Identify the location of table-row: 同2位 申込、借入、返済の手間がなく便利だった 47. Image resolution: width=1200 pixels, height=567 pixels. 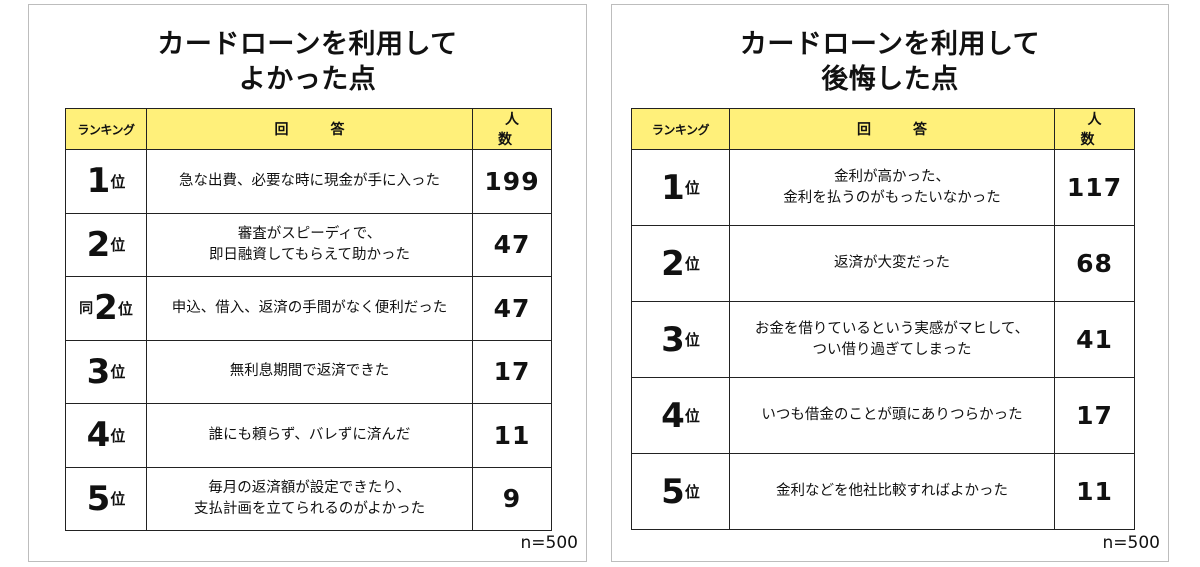
(308, 308).